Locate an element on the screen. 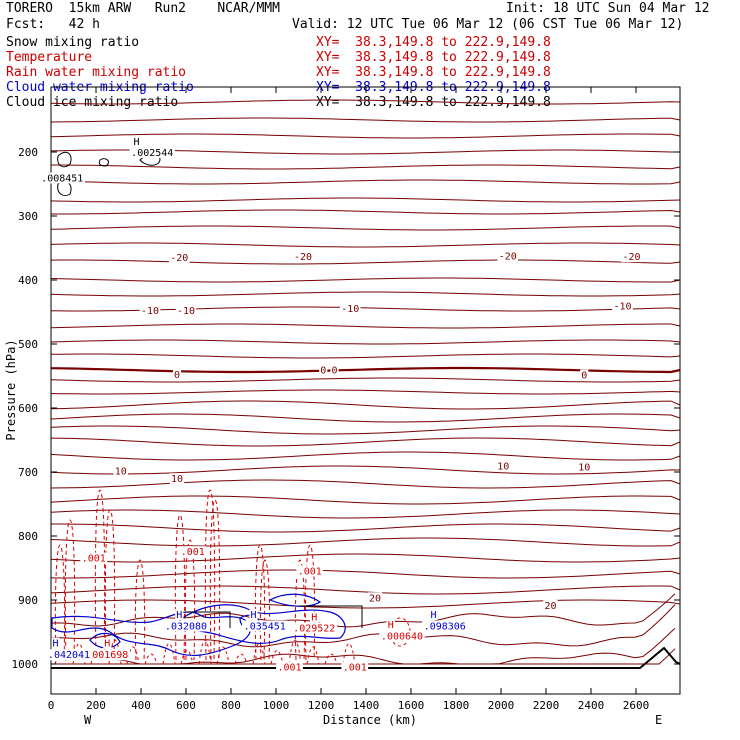  snow-label: H is located at coordinates (136, 142).